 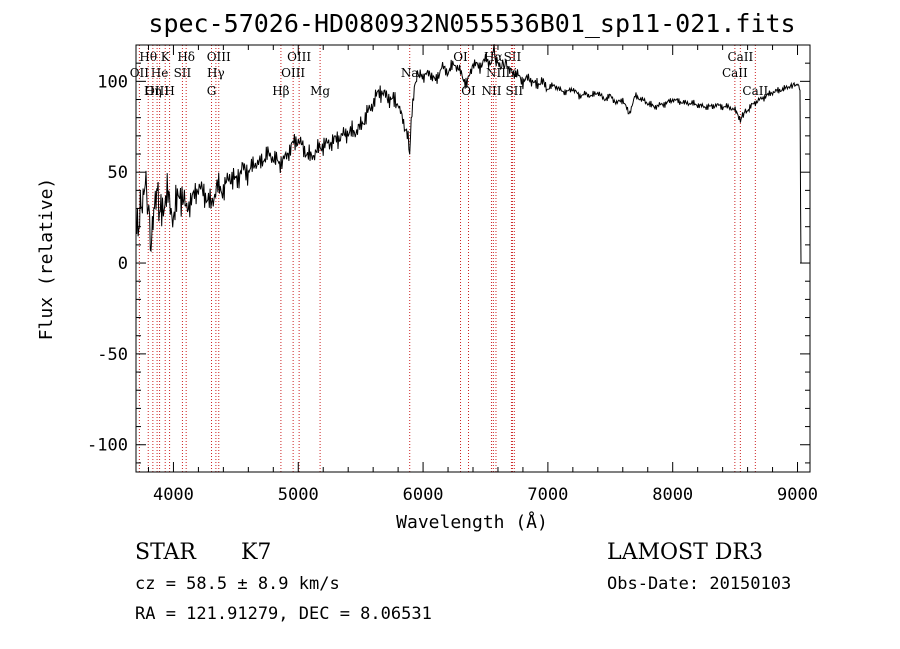 What do you see at coordinates (410, 73) in the screenshot?
I see `spectral-line-label: Na` at bounding box center [410, 73].